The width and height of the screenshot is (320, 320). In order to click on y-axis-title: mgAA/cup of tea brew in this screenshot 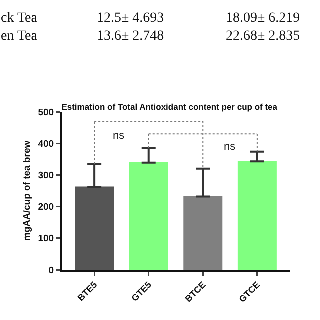, I will do `click(27, 191)`.